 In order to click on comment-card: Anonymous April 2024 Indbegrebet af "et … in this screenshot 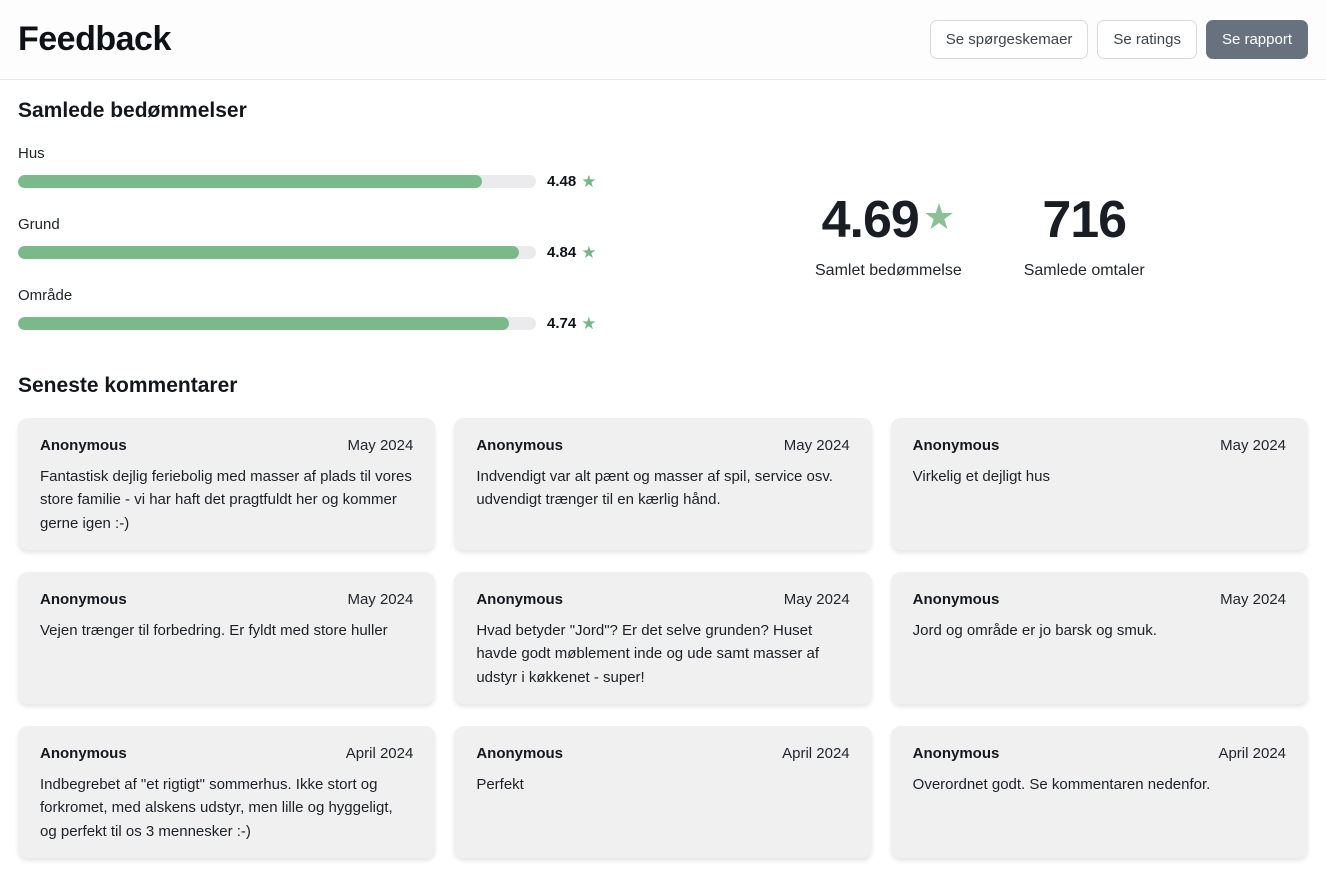, I will do `click(227, 792)`.